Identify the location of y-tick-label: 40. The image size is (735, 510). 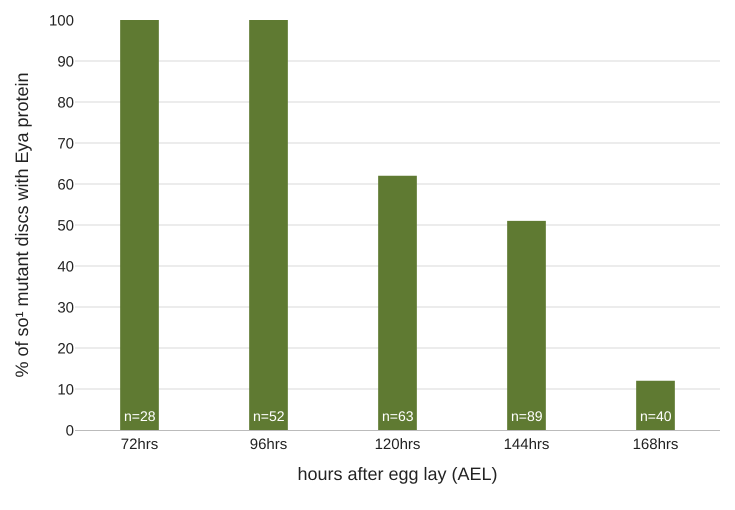
(65, 267).